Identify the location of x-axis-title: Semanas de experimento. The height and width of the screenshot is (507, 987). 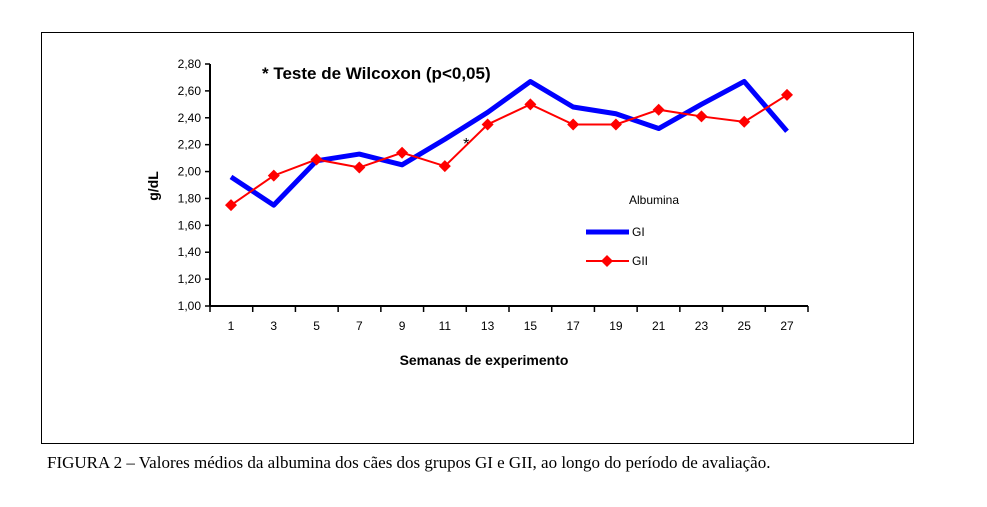
(484, 360).